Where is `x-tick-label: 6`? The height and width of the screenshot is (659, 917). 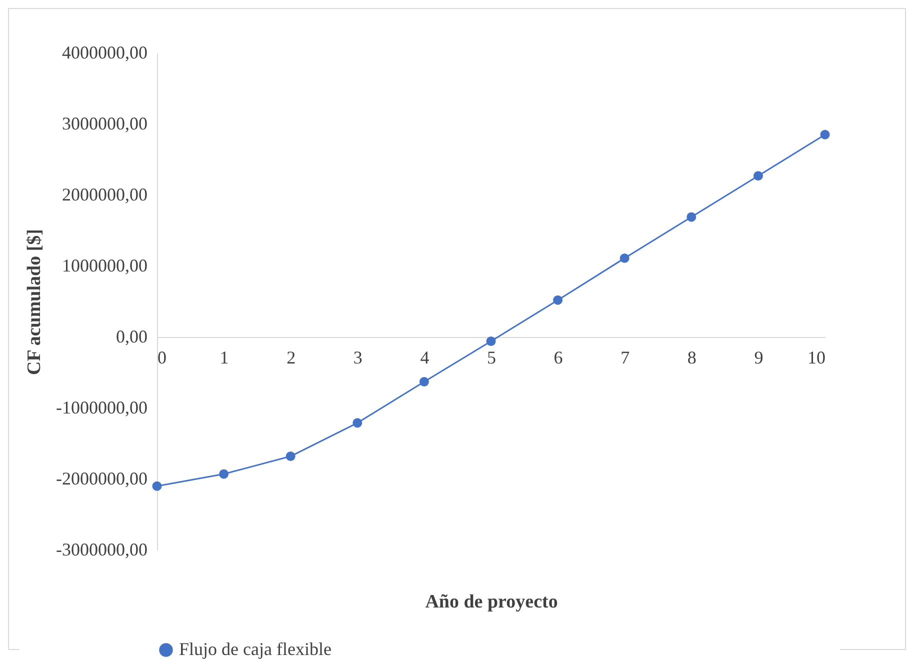
x-tick-label: 6 is located at coordinates (558, 358).